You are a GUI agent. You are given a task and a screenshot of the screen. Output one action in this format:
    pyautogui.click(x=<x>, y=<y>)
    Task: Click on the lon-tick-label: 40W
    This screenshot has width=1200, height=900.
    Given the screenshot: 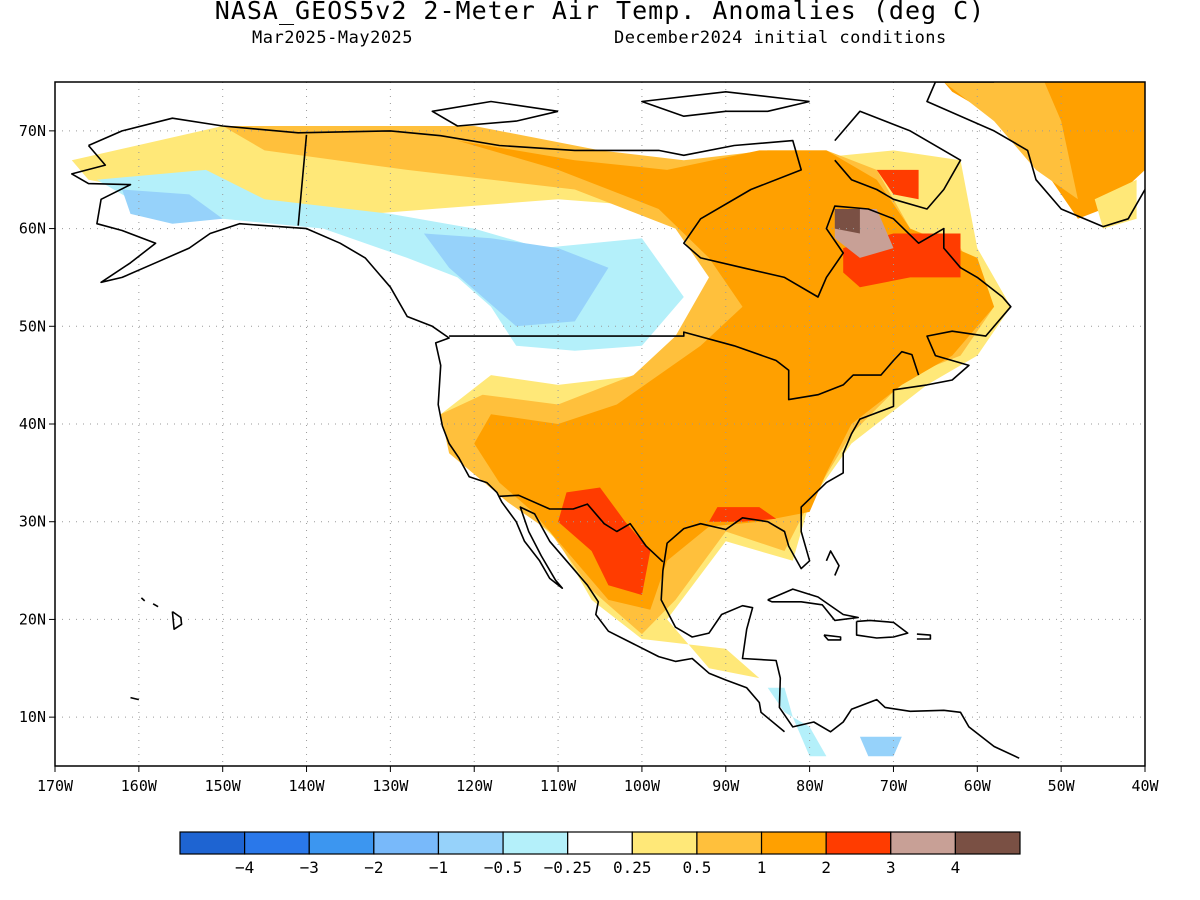 What is the action you would take?
    pyautogui.click(x=1145, y=786)
    